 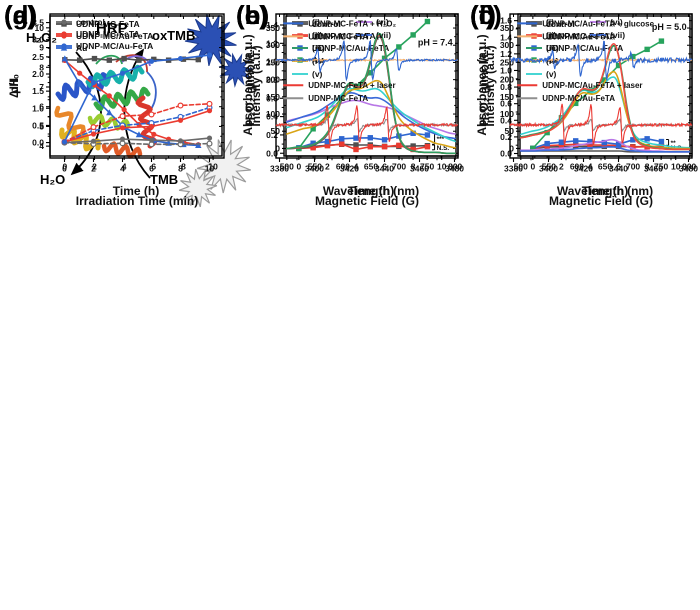 I want to click on panel-c-label: (c), so click(x=486, y=15).